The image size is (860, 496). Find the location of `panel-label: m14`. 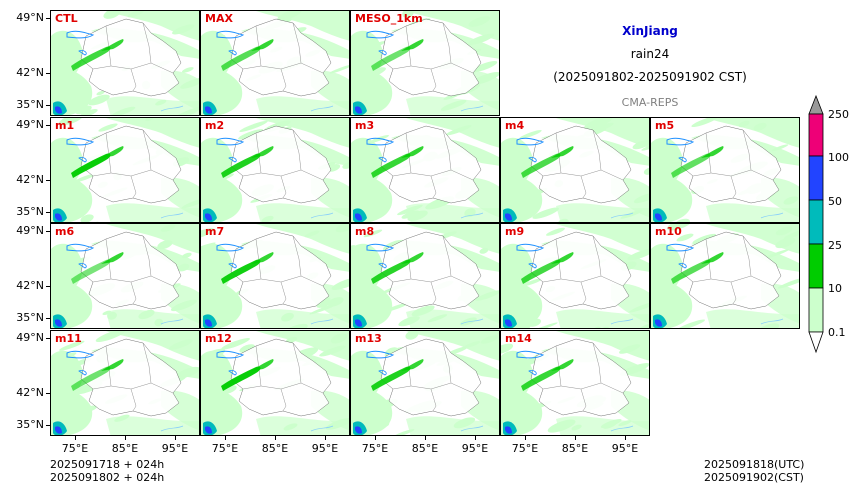

panel-label: m14 is located at coordinates (518, 338).